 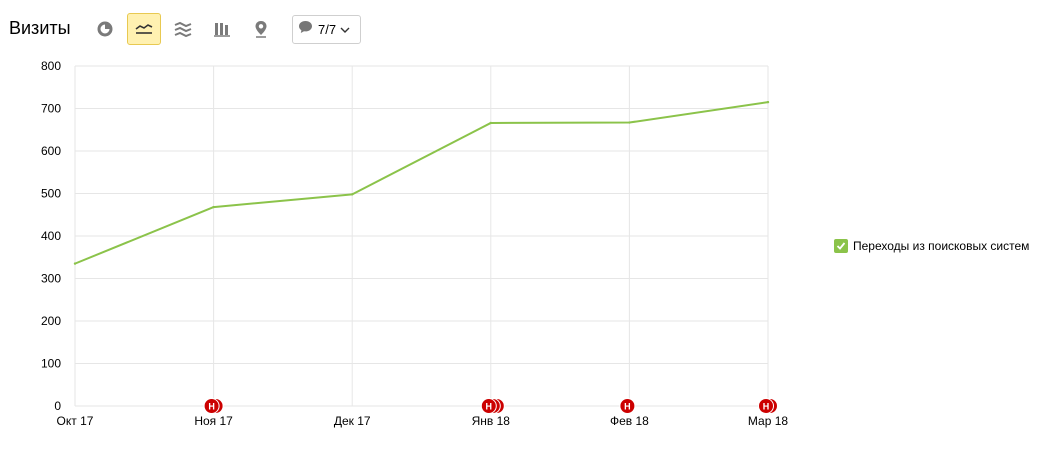 I want to click on y-tick-label: 0, so click(x=57, y=406).